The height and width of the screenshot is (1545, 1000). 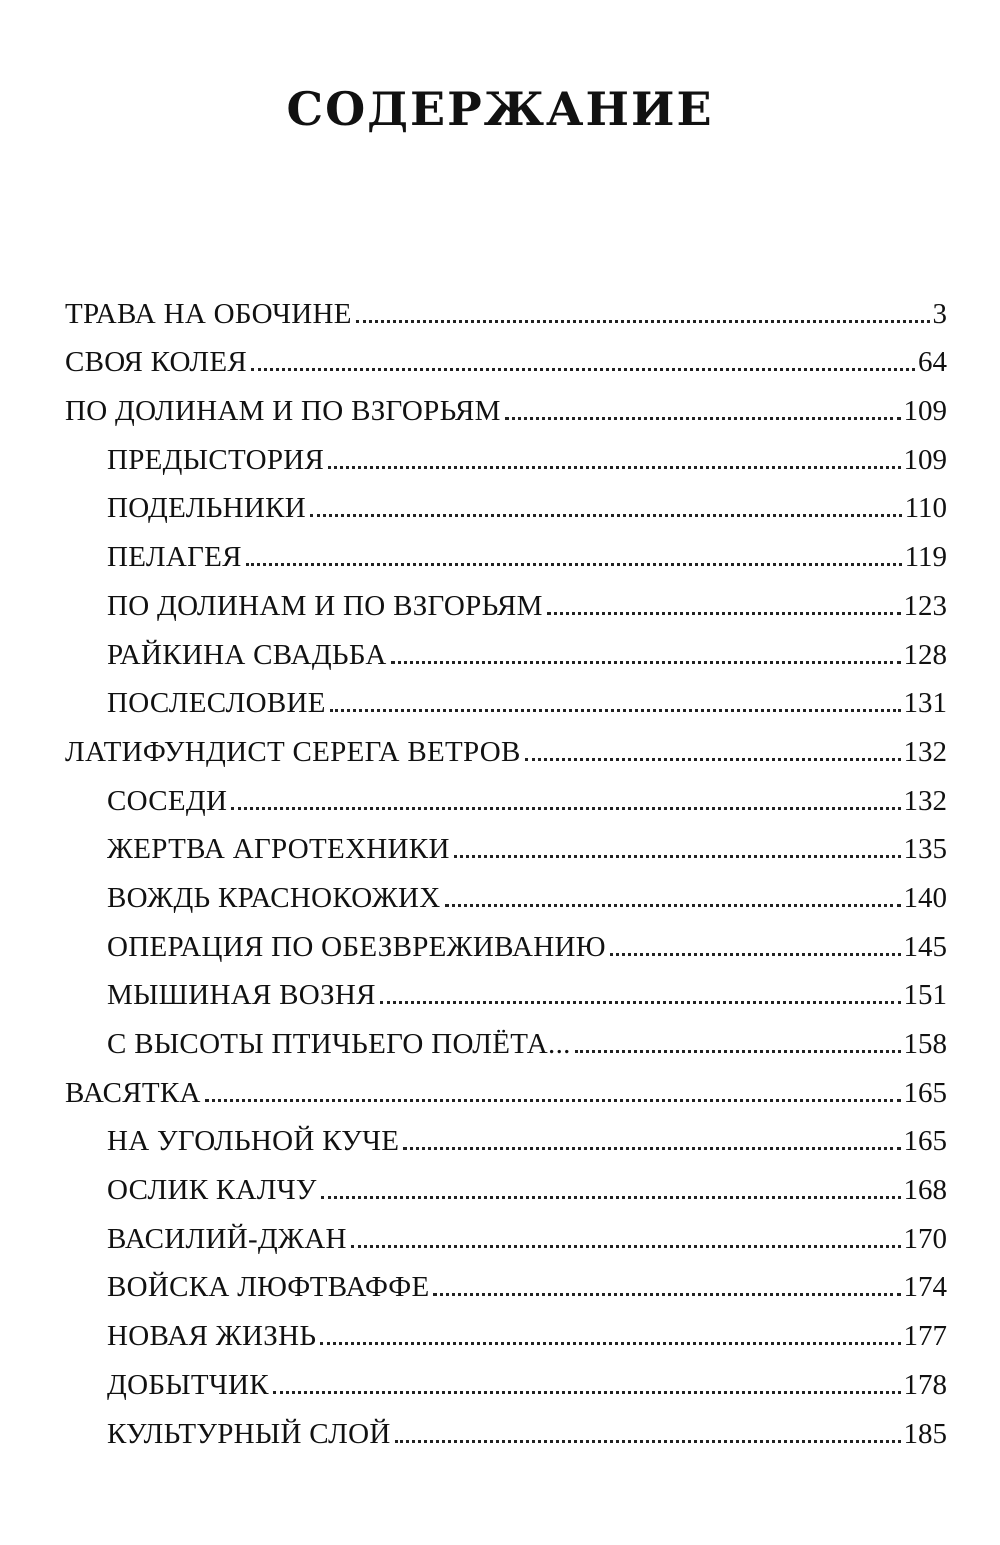 I want to click on toc-entry-title: ВАСЯТКА, so click(x=133, y=1092).